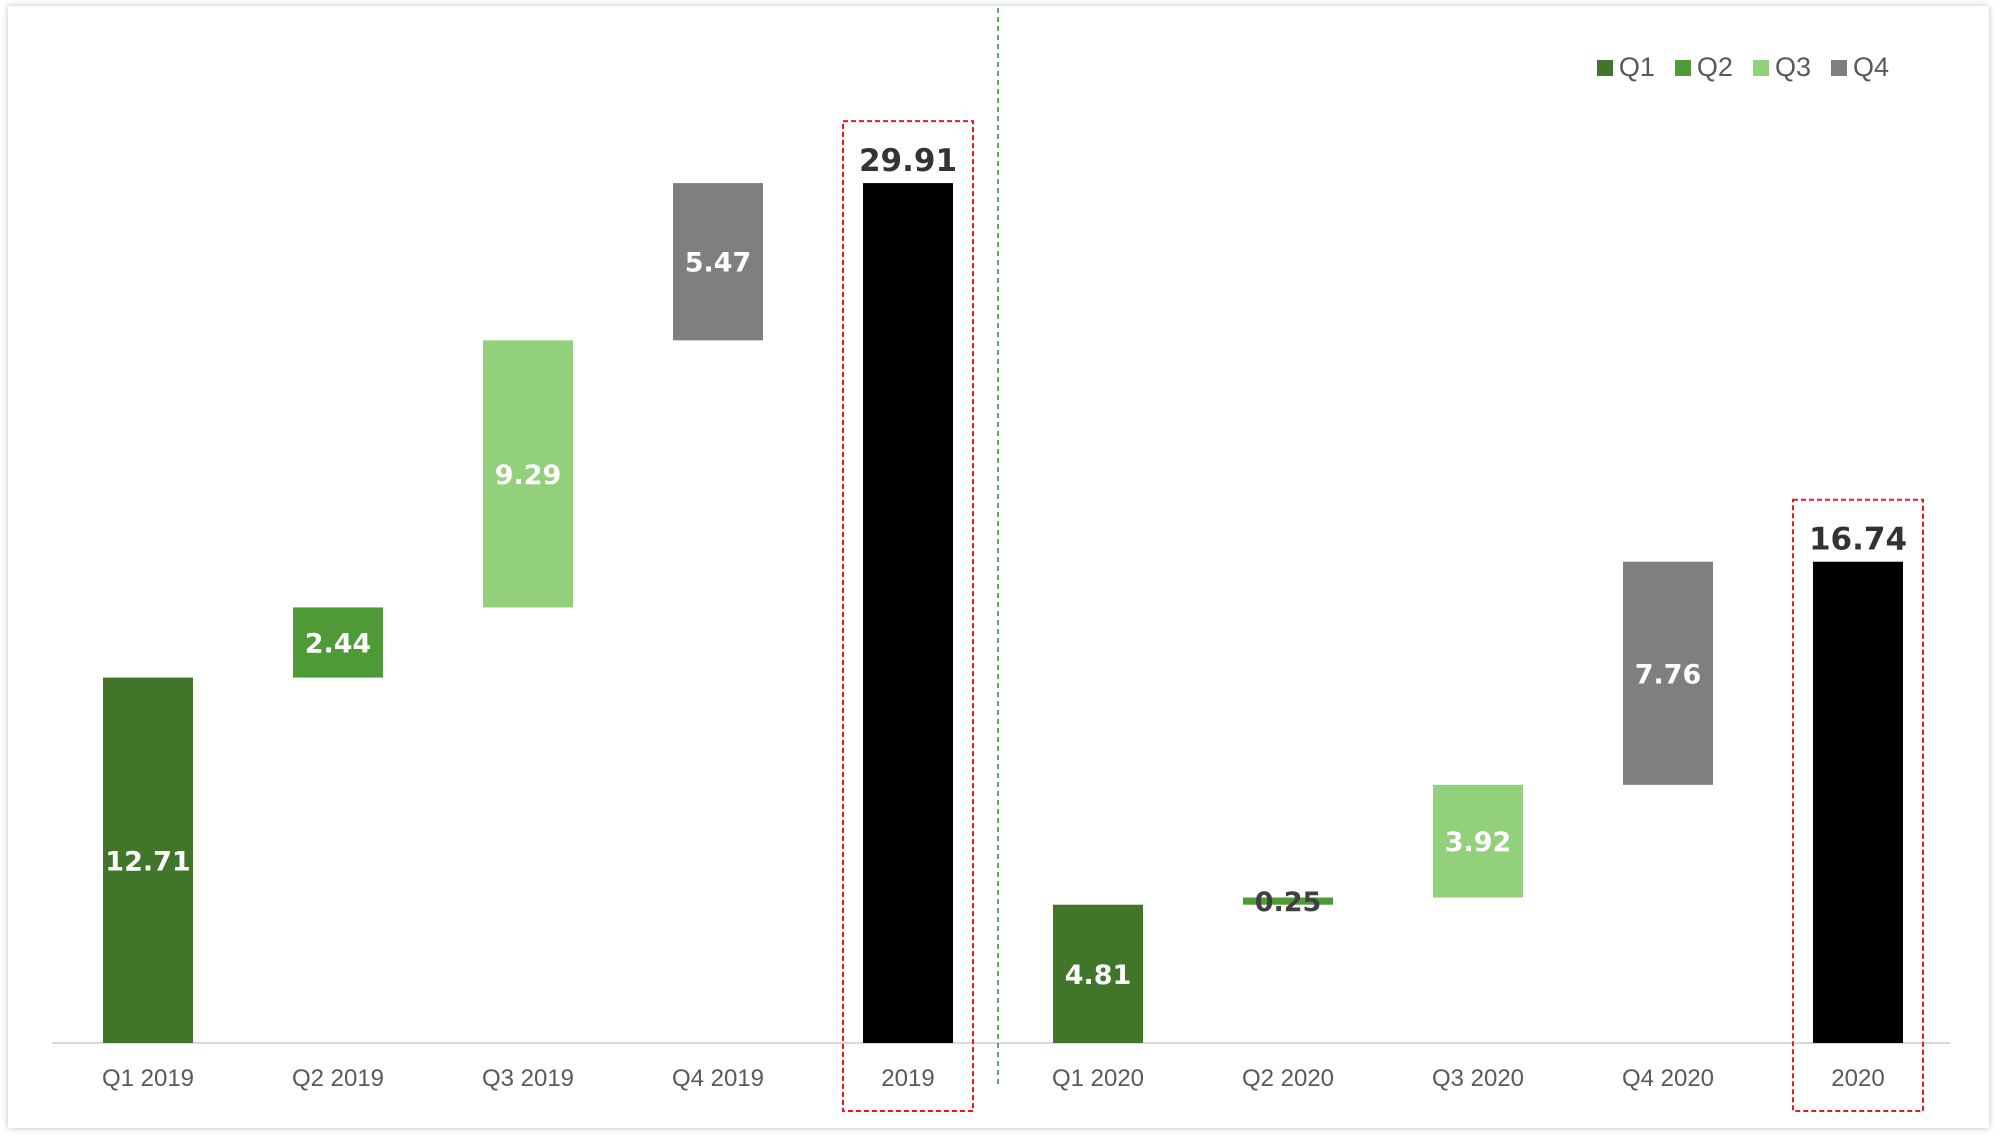 This screenshot has width=1999, height=1147. I want to click on bar-q1-2019, so click(148, 860).